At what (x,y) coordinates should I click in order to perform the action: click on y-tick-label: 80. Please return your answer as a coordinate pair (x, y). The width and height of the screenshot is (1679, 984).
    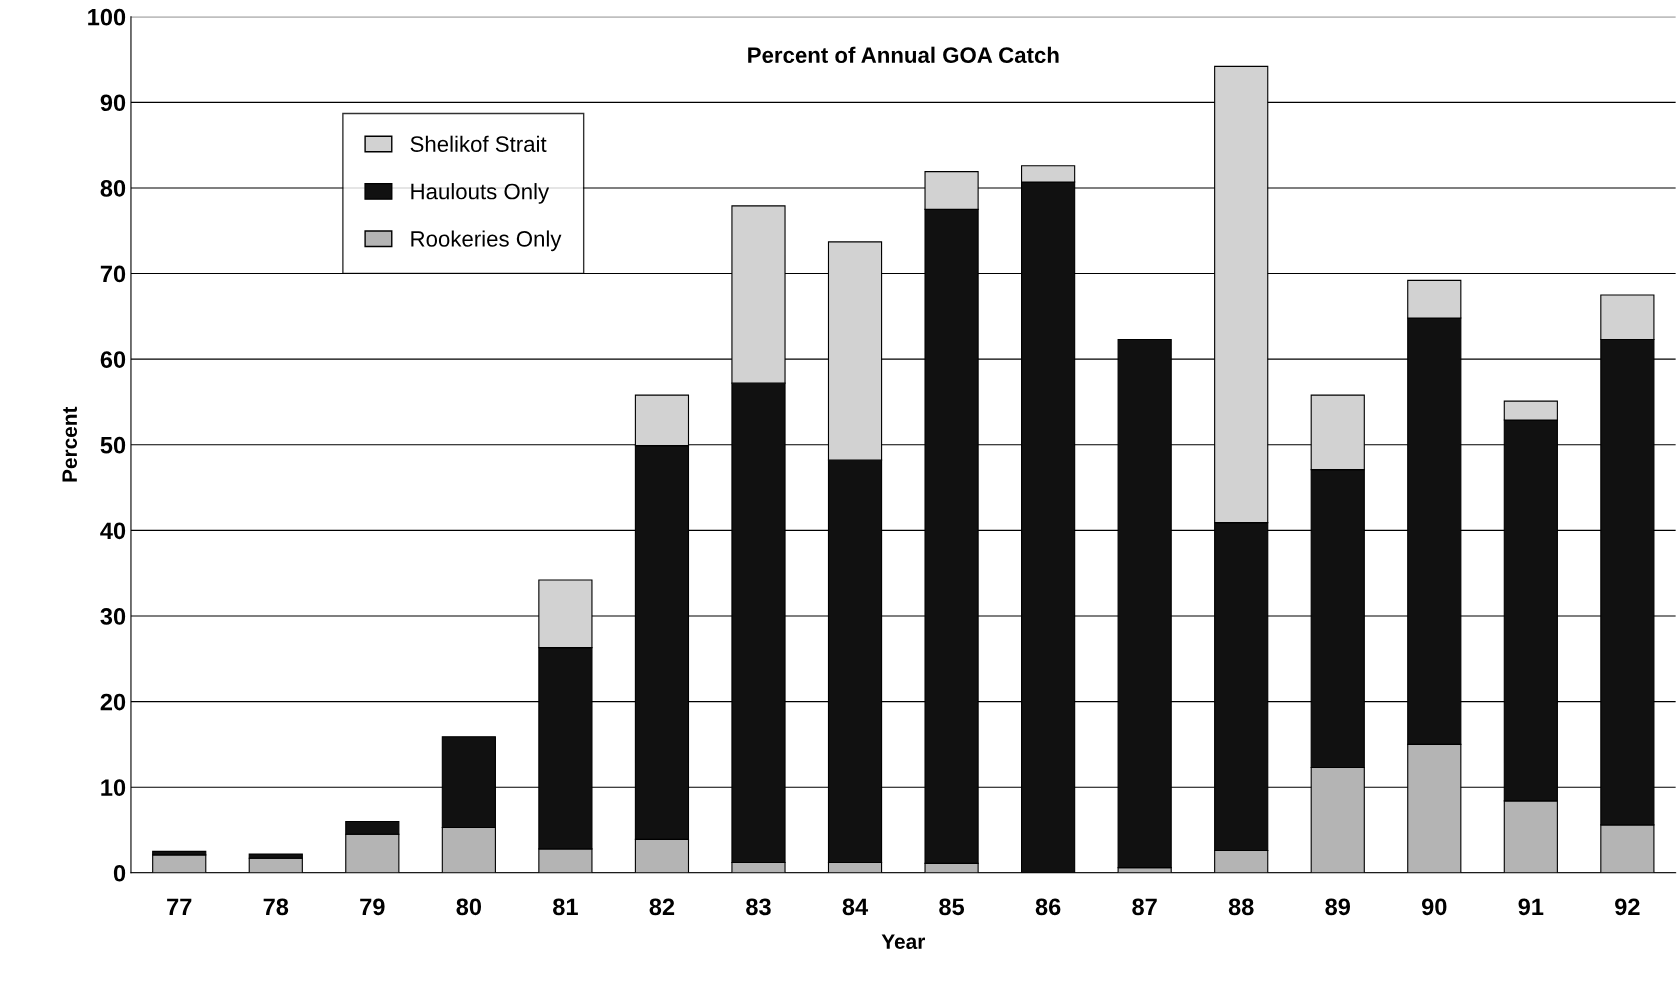
    Looking at the image, I should click on (113, 188).